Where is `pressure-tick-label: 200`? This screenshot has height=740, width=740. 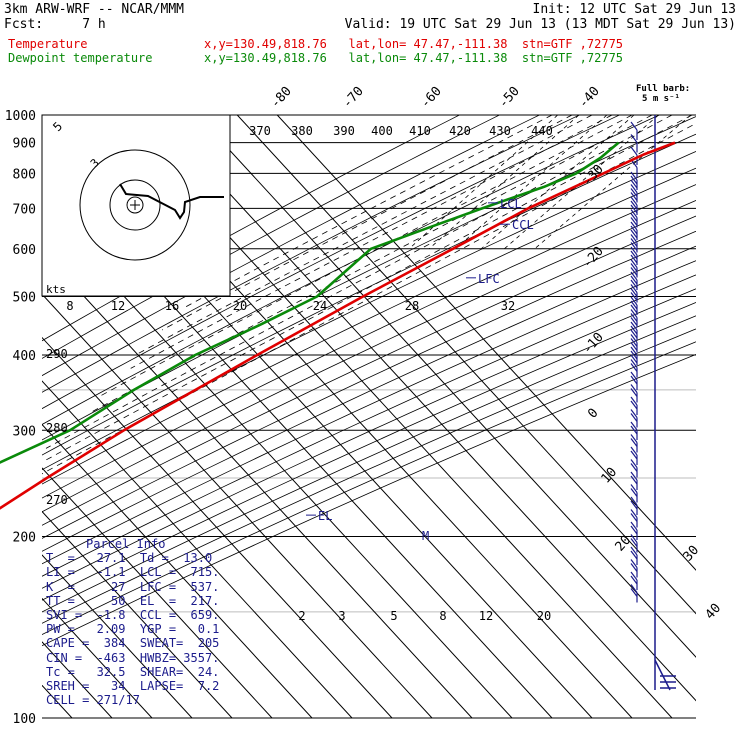 pressure-tick-label: 200 is located at coordinates (24, 537).